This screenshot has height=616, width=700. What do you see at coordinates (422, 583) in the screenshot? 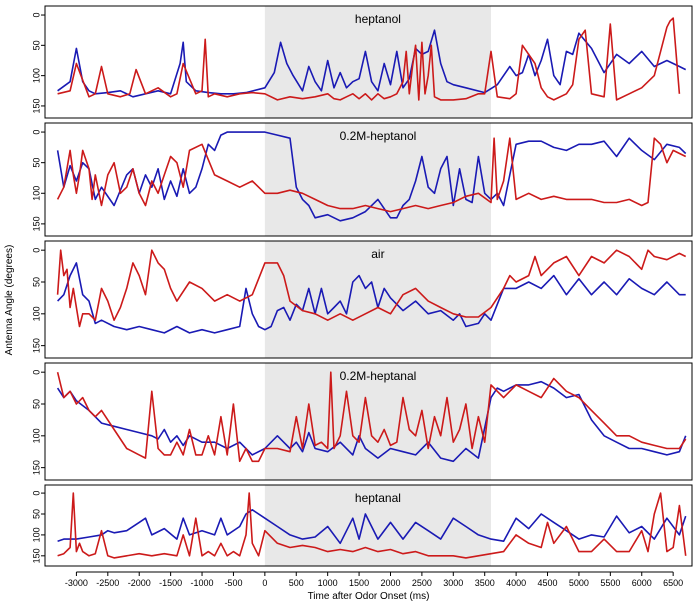
I see `x-tick-label: 2500` at bounding box center [422, 583].